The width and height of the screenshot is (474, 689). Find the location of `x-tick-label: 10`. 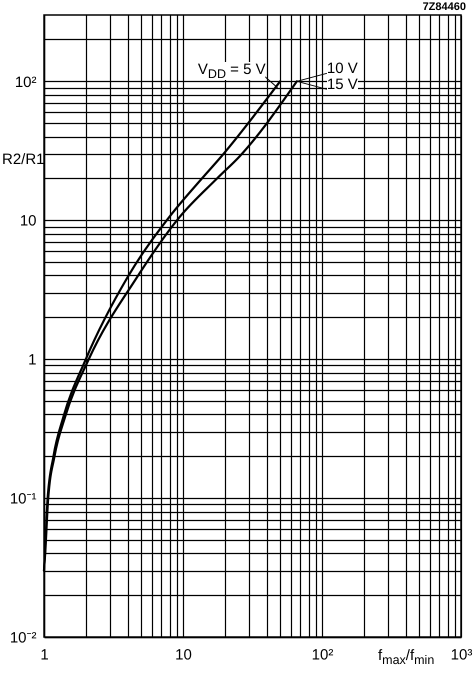

x-tick-label: 10 is located at coordinates (183, 655).